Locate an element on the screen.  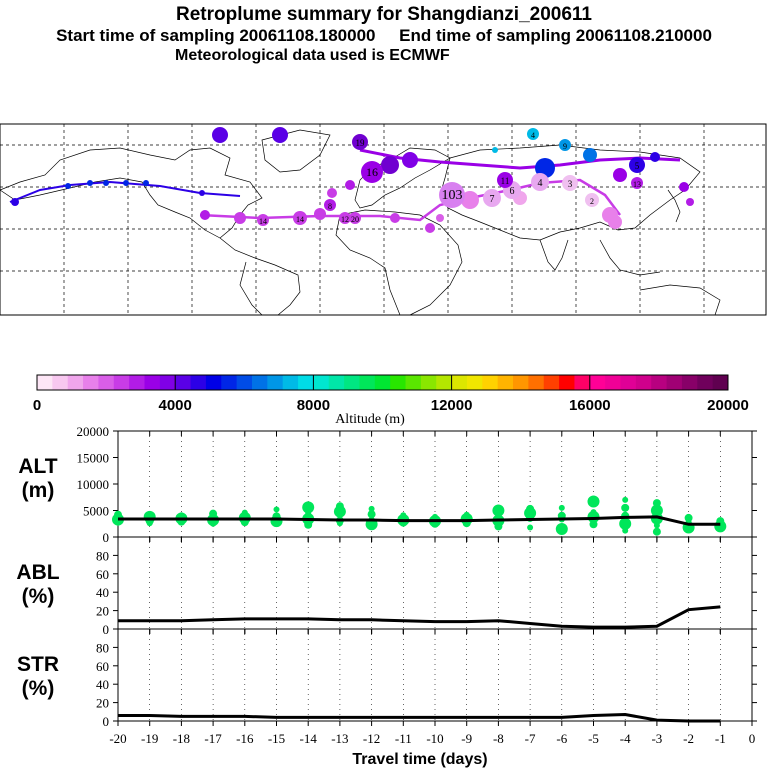
x-tick-label: -11 is located at coordinates (403, 738).